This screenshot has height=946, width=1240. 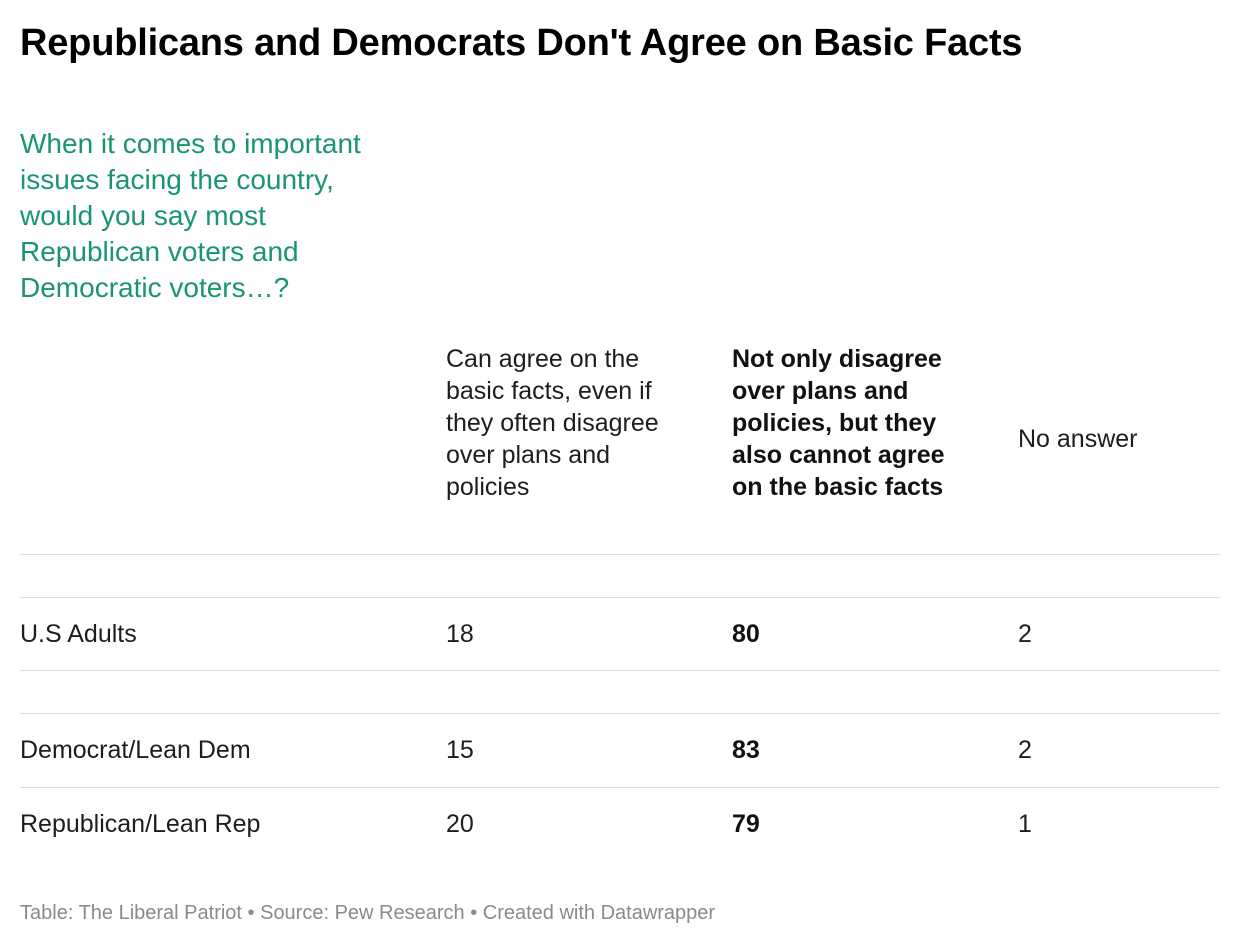 What do you see at coordinates (746, 750) in the screenshot?
I see `cell-democrat-cannot-agree: 83` at bounding box center [746, 750].